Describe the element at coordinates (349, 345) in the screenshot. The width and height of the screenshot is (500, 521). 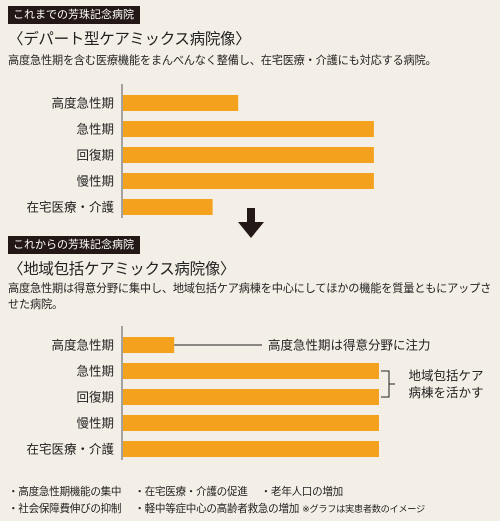
I see `annotation-acute: 高度急性期は得意分野に注力` at that location.